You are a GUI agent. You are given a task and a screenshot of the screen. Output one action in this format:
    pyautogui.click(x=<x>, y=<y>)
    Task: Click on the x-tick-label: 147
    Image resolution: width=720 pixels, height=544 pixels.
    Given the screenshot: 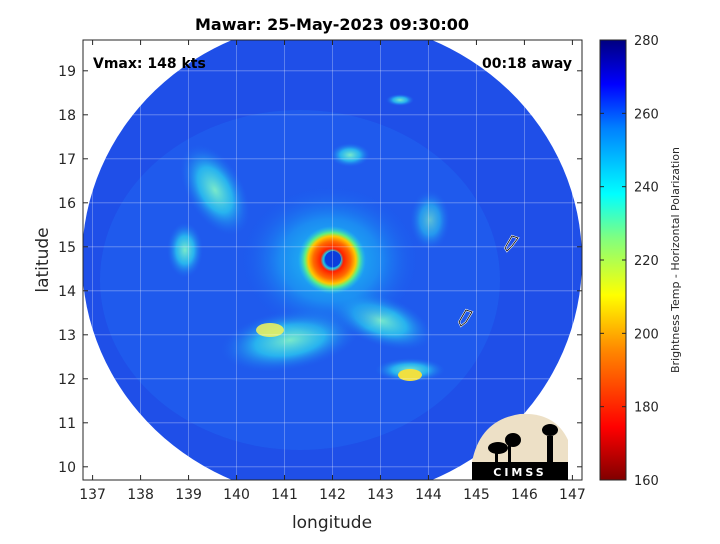 What is the action you would take?
    pyautogui.click(x=572, y=495)
    